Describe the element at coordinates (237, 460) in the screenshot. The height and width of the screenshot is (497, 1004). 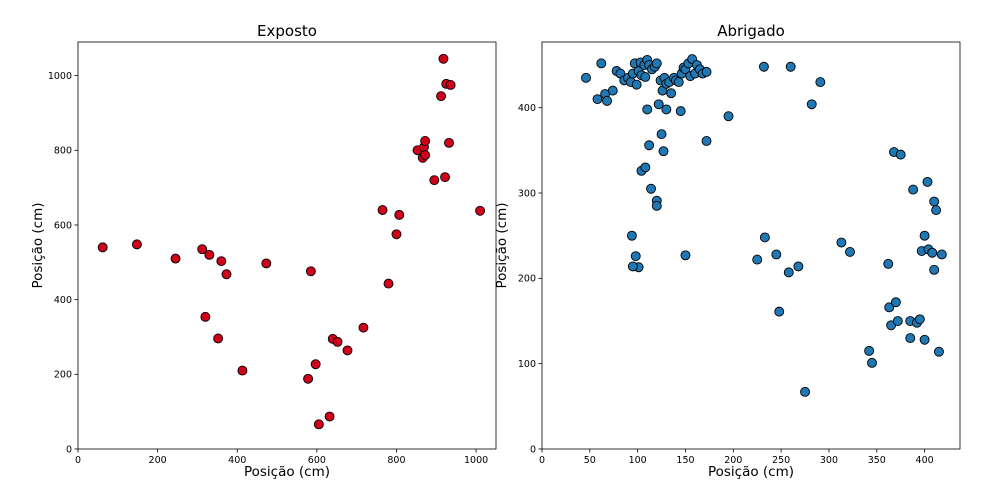
I see `x-tick-label: 400` at that location.